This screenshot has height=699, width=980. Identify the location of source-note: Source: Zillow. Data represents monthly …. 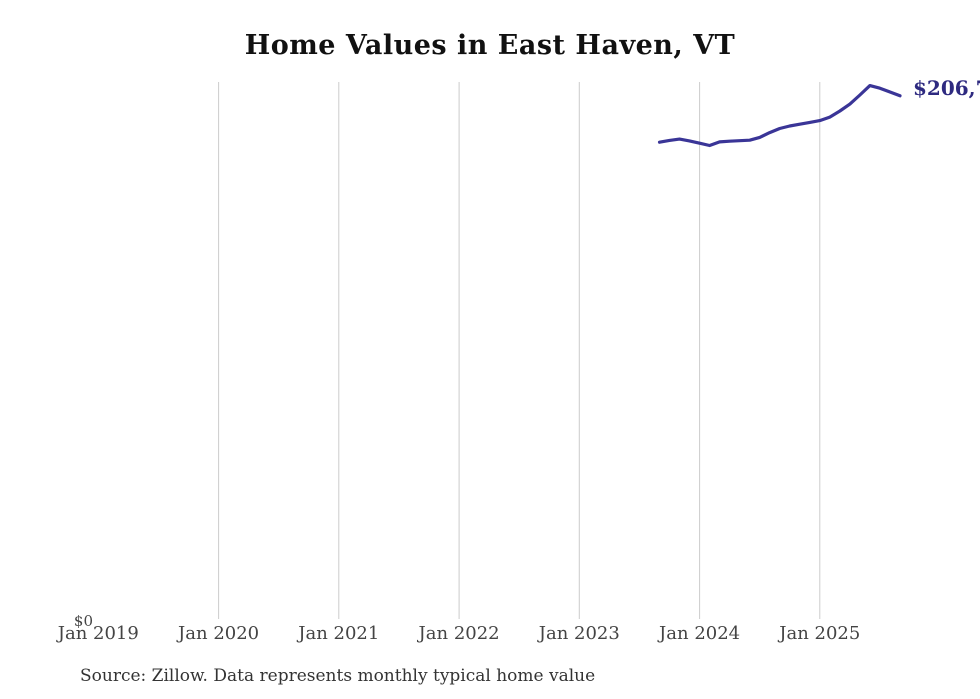
(338, 676).